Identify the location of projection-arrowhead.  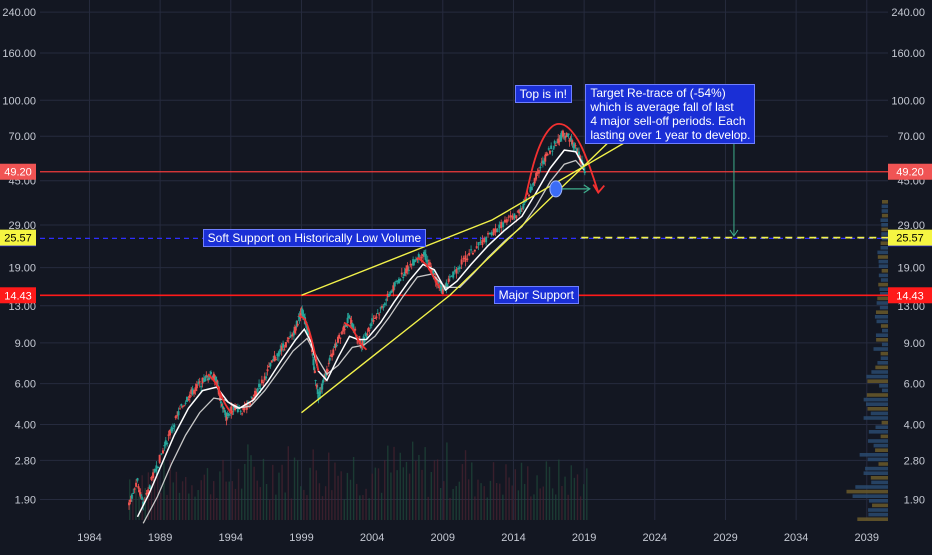
(598, 189).